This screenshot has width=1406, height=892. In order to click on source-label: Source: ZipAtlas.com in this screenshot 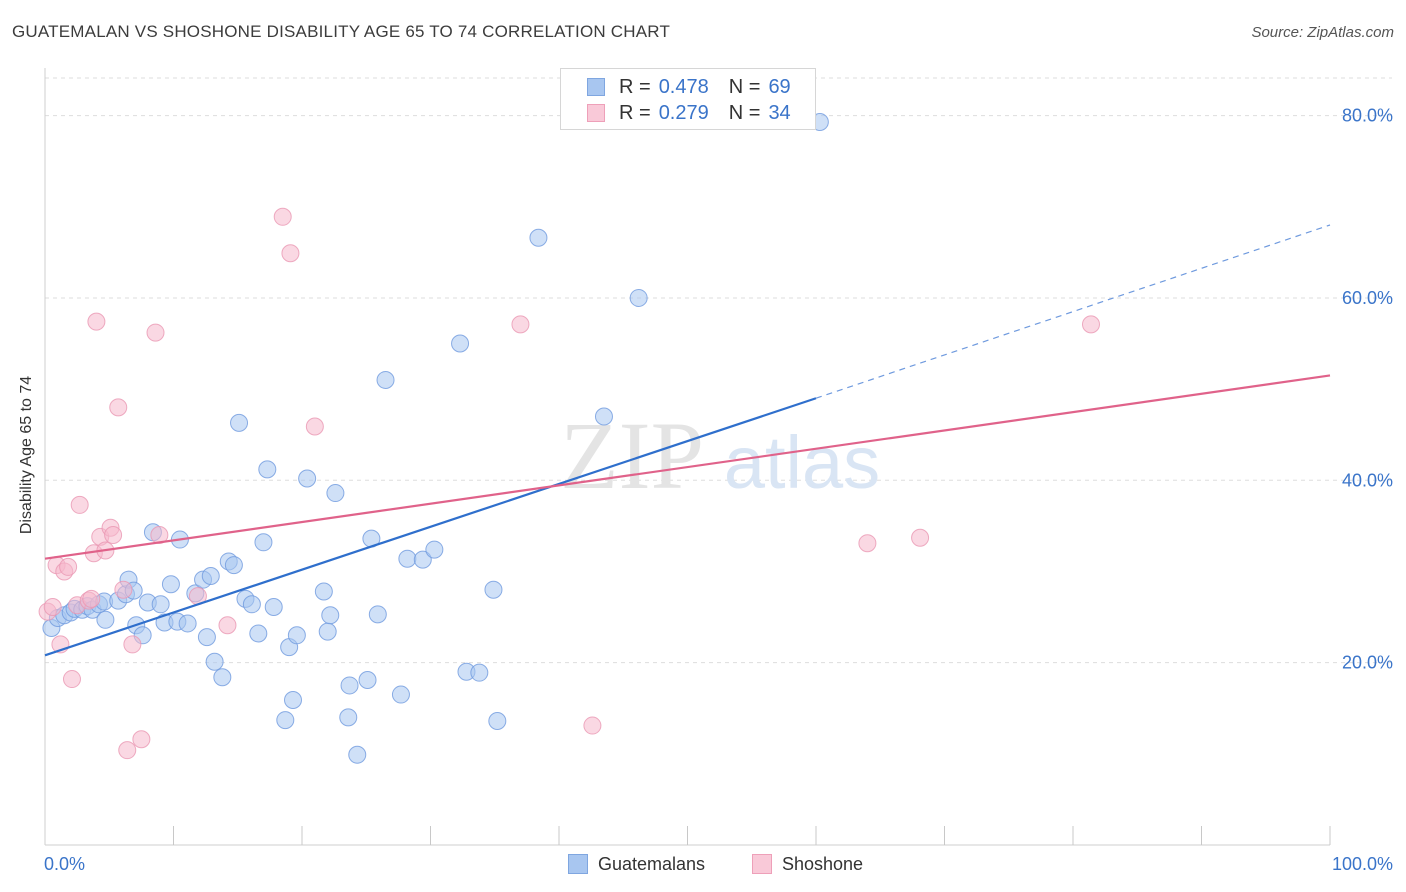, I will do `click(1322, 32)`.